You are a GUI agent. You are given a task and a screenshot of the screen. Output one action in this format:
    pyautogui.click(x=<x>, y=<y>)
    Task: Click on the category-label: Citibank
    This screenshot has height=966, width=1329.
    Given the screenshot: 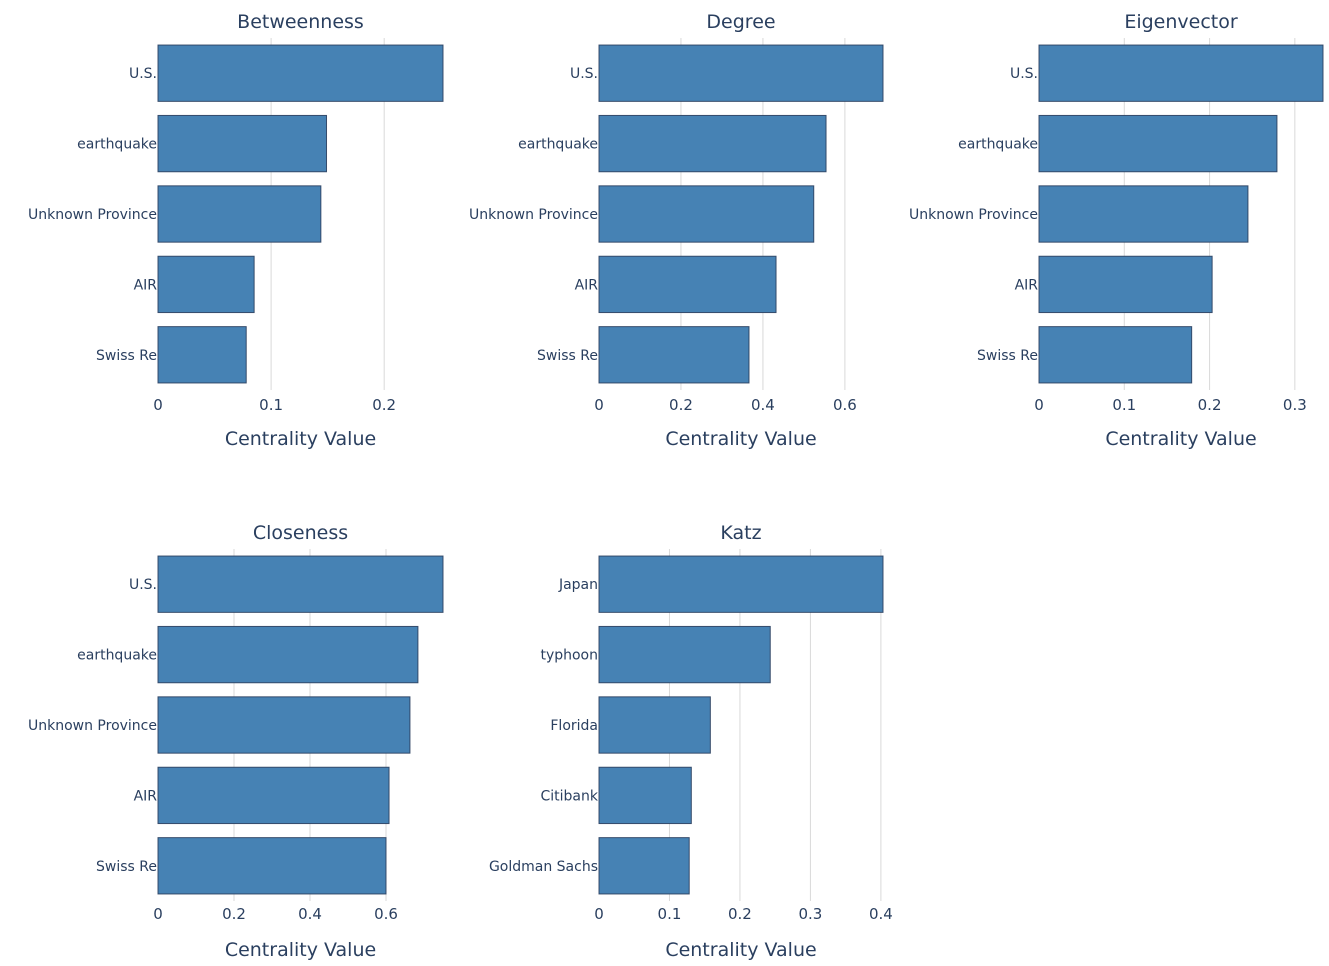 What is the action you would take?
    pyautogui.click(x=570, y=796)
    